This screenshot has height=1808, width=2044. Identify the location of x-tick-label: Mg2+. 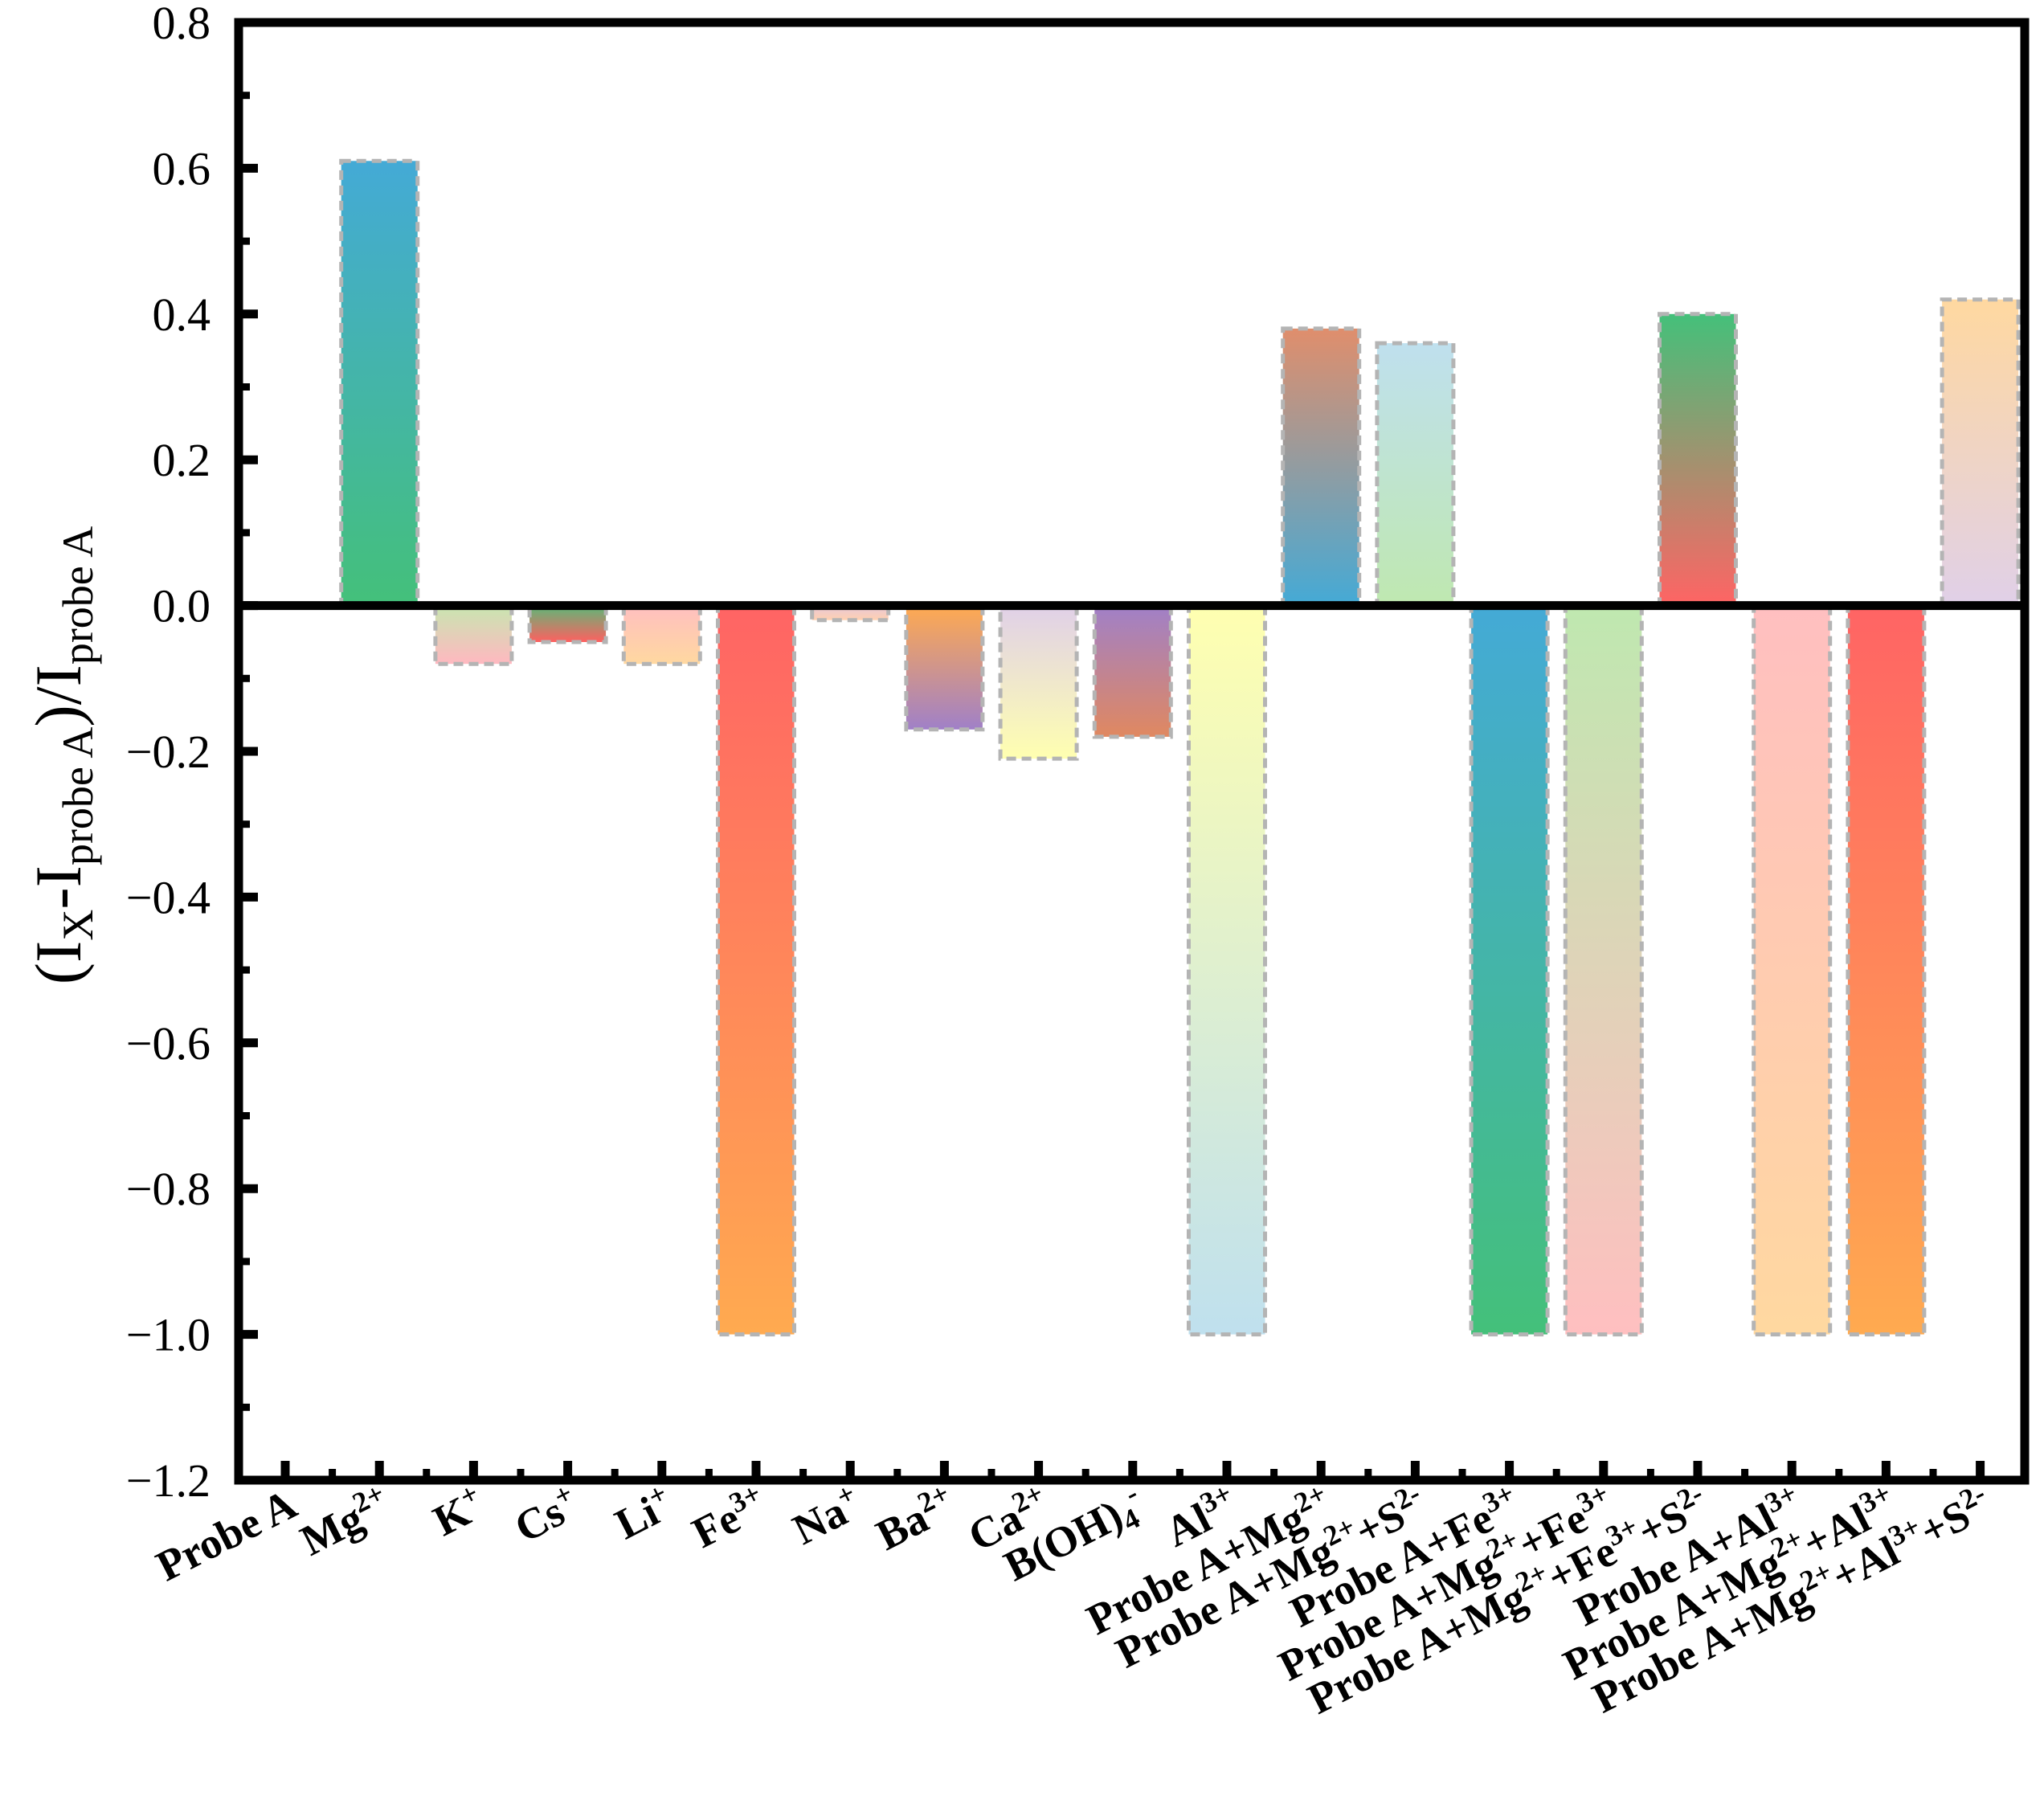
(345, 1521).